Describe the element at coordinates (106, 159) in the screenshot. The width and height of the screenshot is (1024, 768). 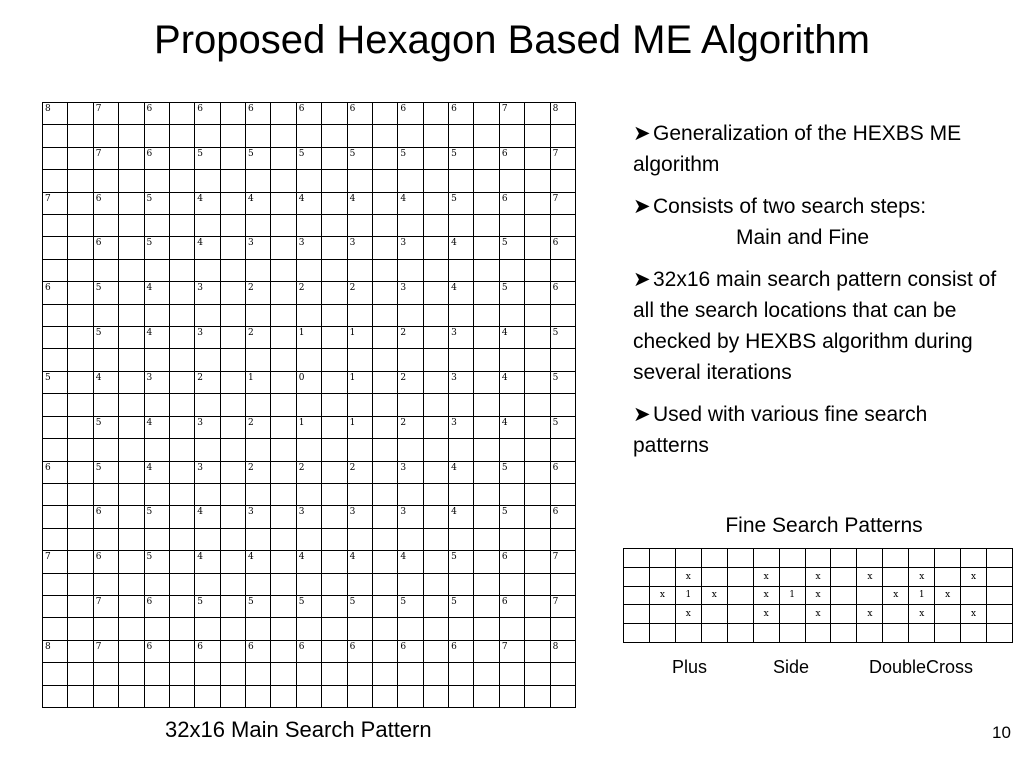
I see `grid-cell: 7` at that location.